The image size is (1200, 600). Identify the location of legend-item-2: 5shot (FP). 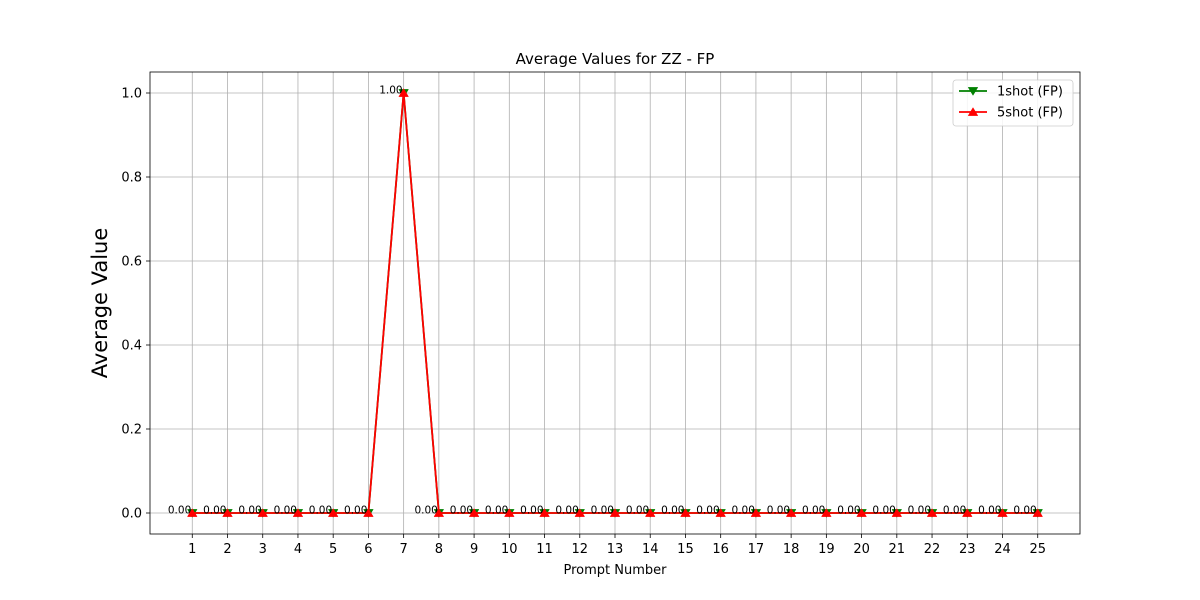
(1011, 113).